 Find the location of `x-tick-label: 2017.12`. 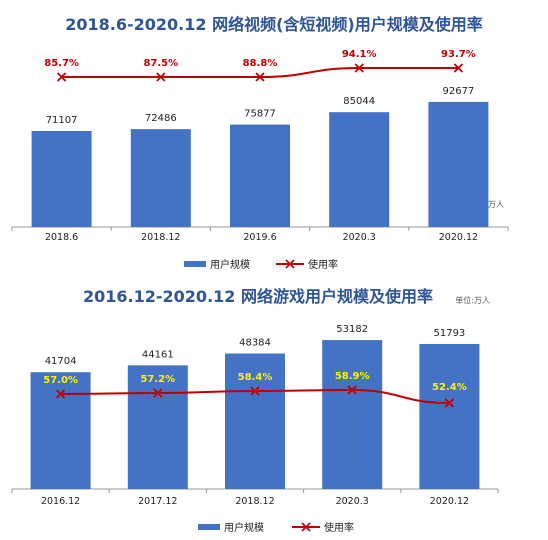

x-tick-label: 2017.12 is located at coordinates (157, 501).